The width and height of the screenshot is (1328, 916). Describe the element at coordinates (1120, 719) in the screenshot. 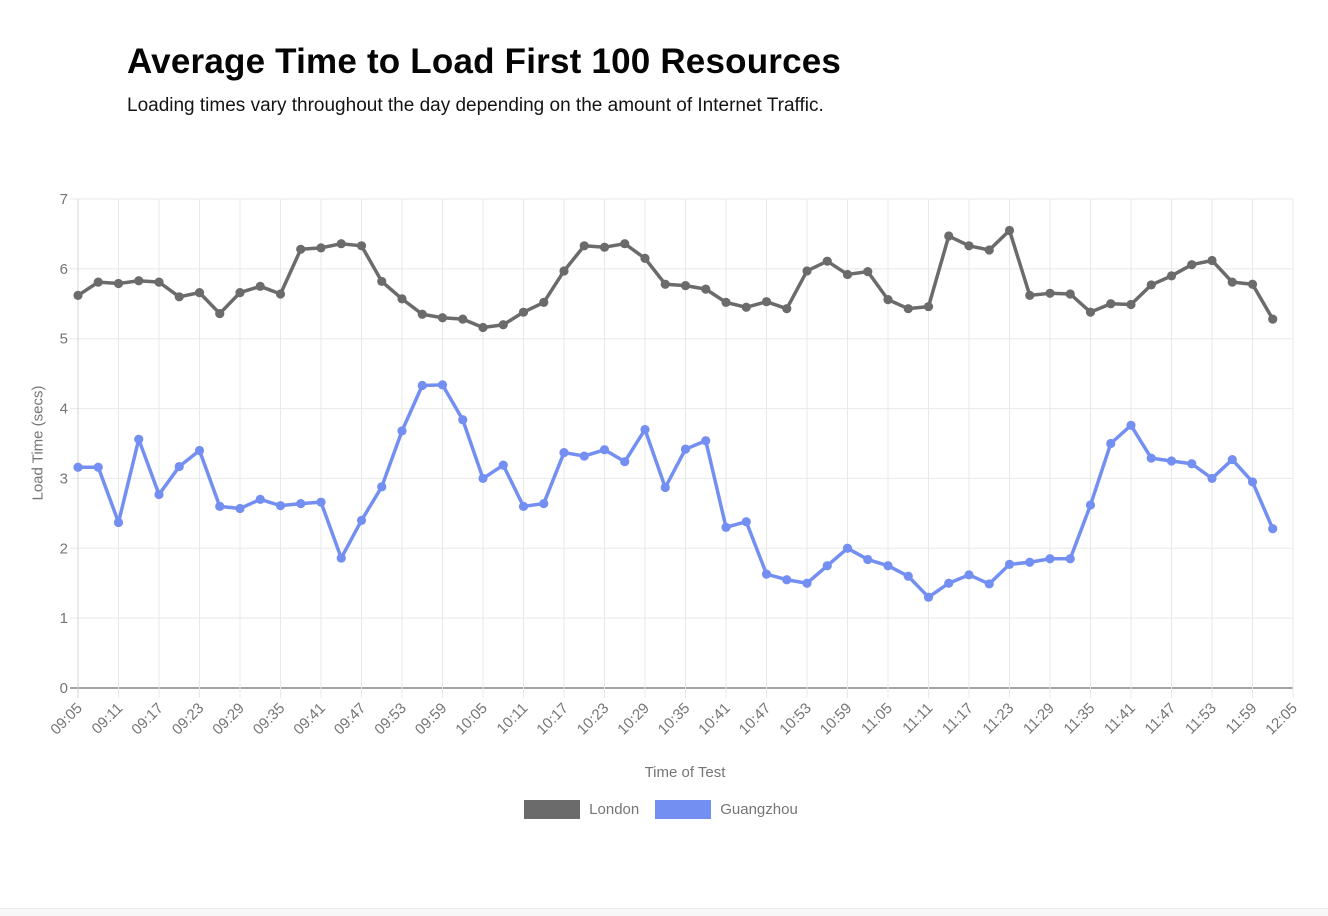

I see `x-tick-label: 11:41` at that location.